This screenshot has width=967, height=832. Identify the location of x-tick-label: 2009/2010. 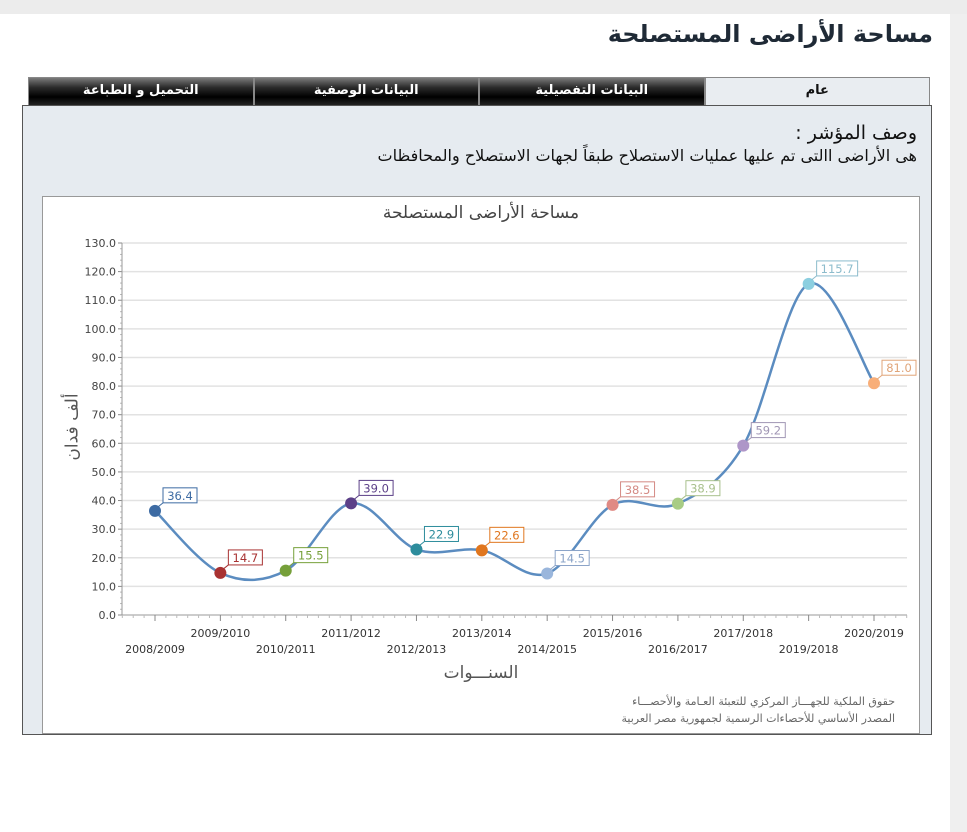
(221, 633).